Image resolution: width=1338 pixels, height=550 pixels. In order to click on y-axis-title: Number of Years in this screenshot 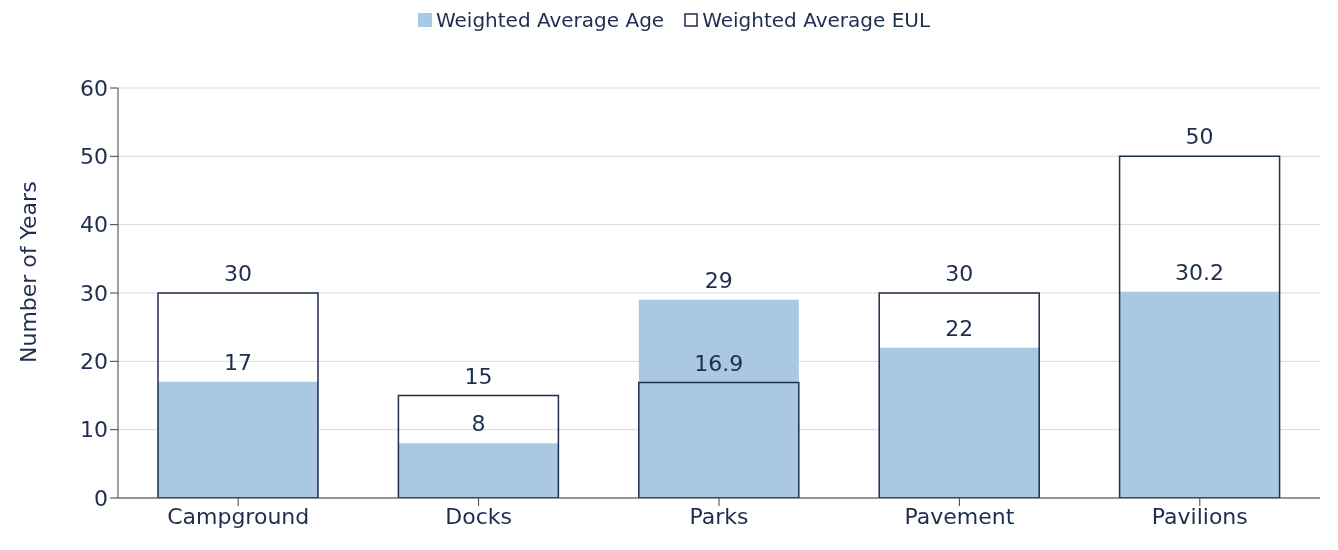, I will do `click(28, 272)`.